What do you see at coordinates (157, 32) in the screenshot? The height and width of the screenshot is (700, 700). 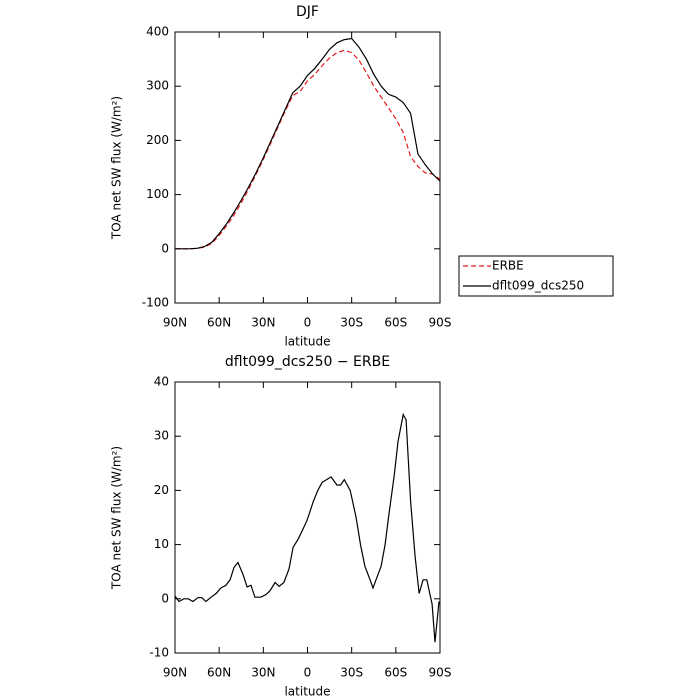 I see `y-tick-label: 400` at bounding box center [157, 32].